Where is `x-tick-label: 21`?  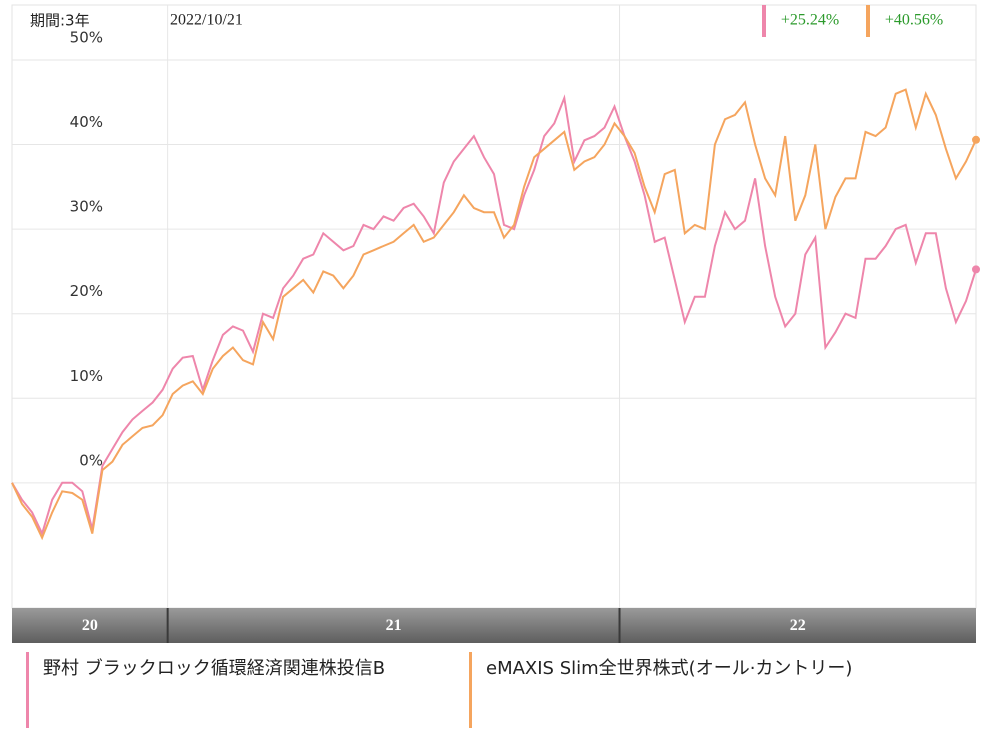
x-tick-label: 21 is located at coordinates (394, 625).